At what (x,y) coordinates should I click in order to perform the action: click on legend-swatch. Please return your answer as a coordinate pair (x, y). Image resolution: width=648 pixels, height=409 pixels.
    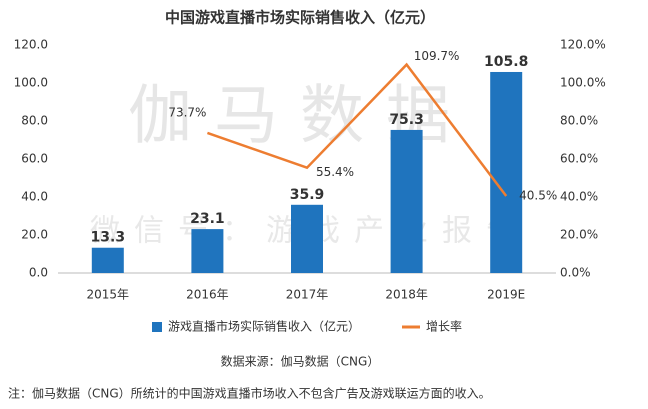
    Looking at the image, I should click on (157, 327).